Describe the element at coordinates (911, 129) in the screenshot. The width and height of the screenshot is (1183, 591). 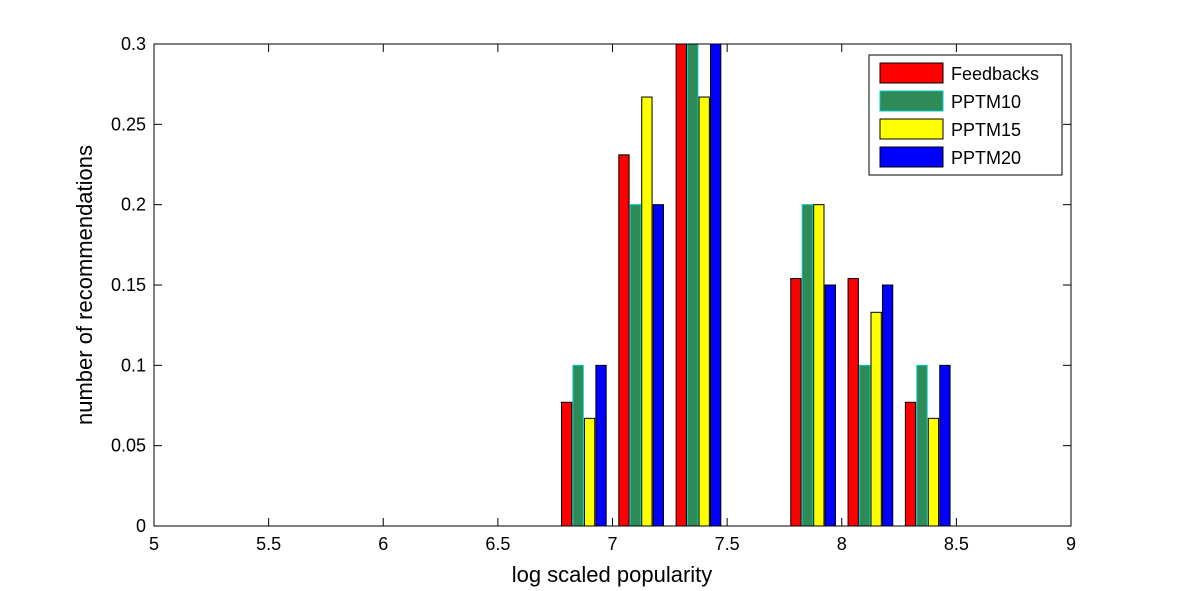
I see `legend-swatch-pptm15` at that location.